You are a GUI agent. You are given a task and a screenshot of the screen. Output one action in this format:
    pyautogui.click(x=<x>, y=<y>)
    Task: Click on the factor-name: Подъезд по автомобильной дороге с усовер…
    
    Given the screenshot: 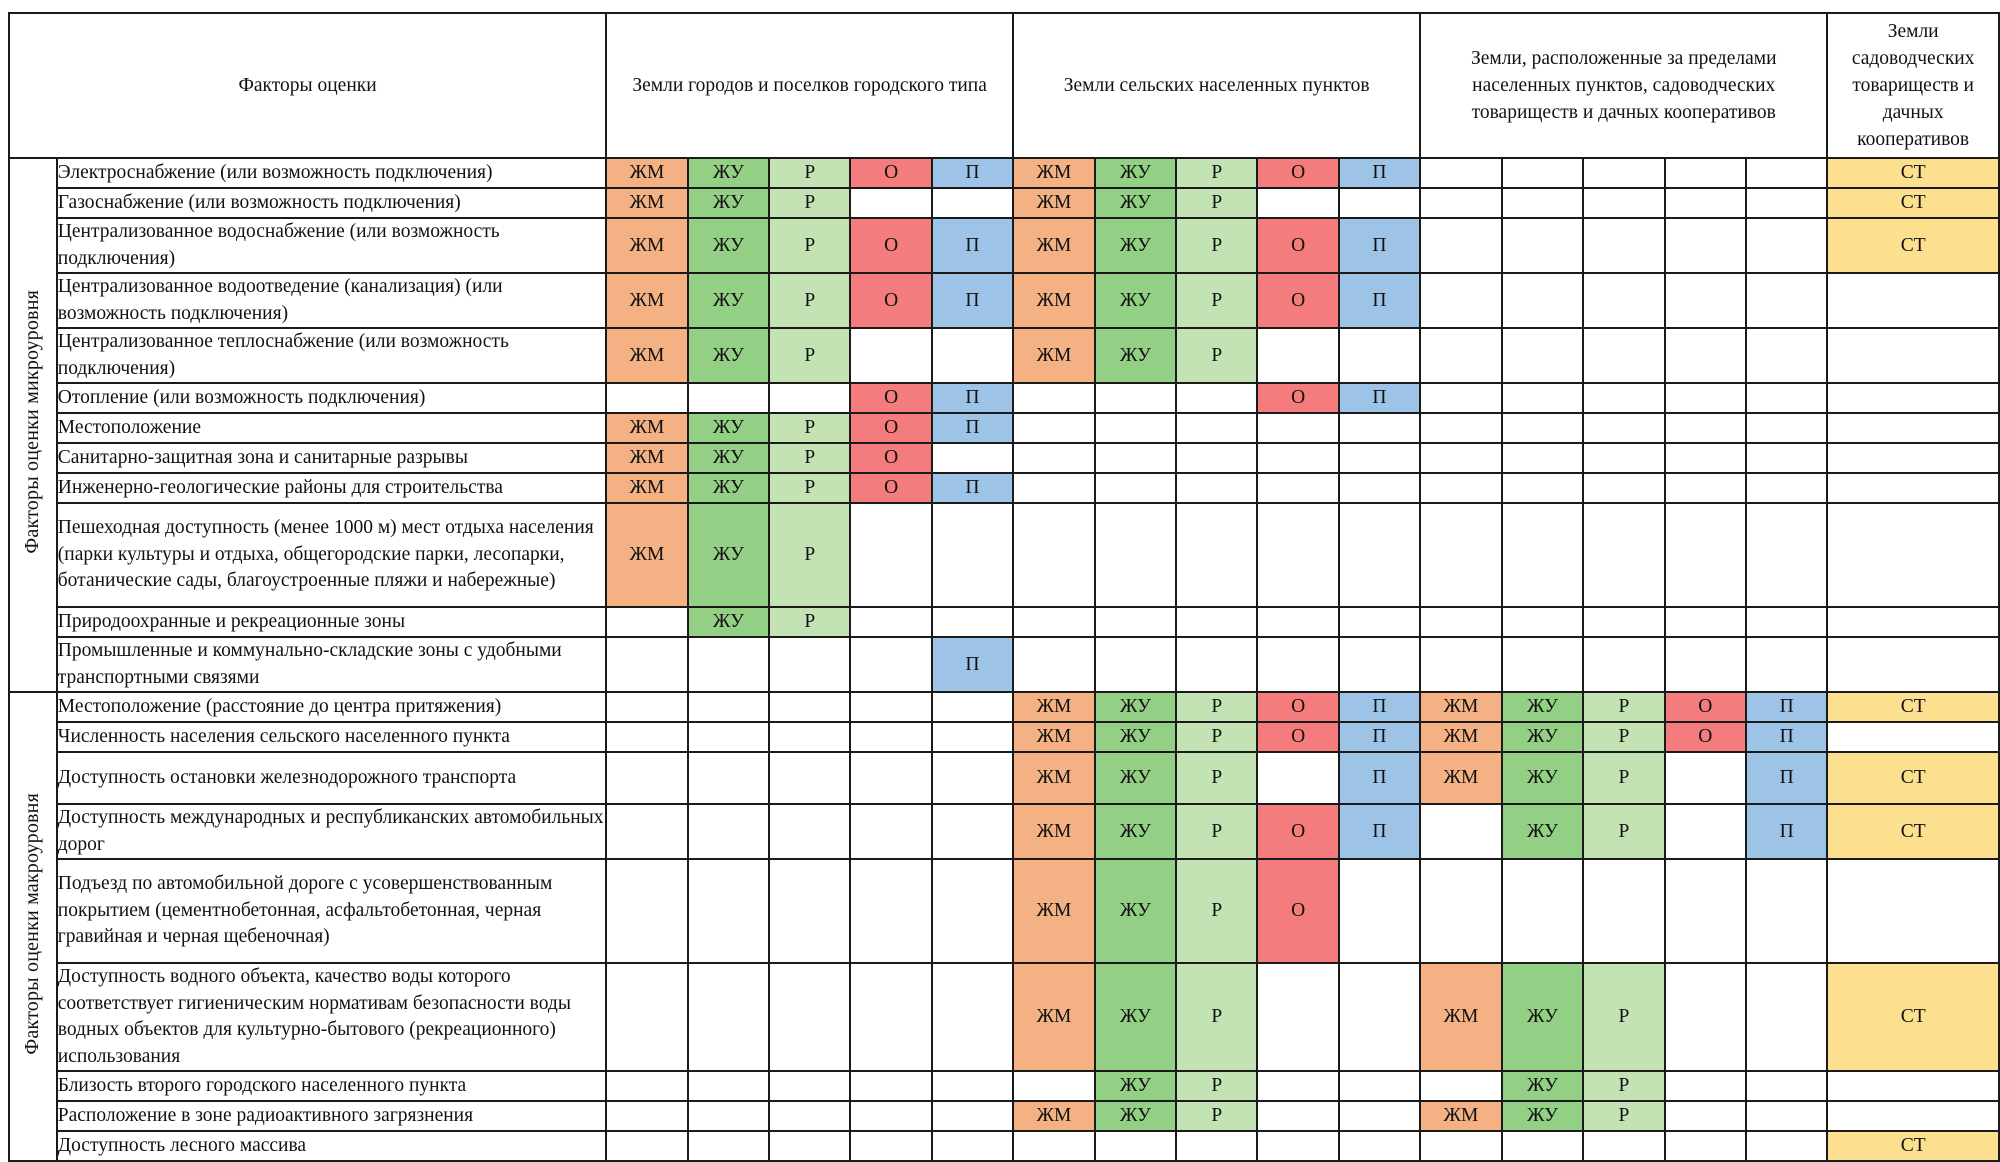 What is the action you would take?
    pyautogui.click(x=331, y=911)
    